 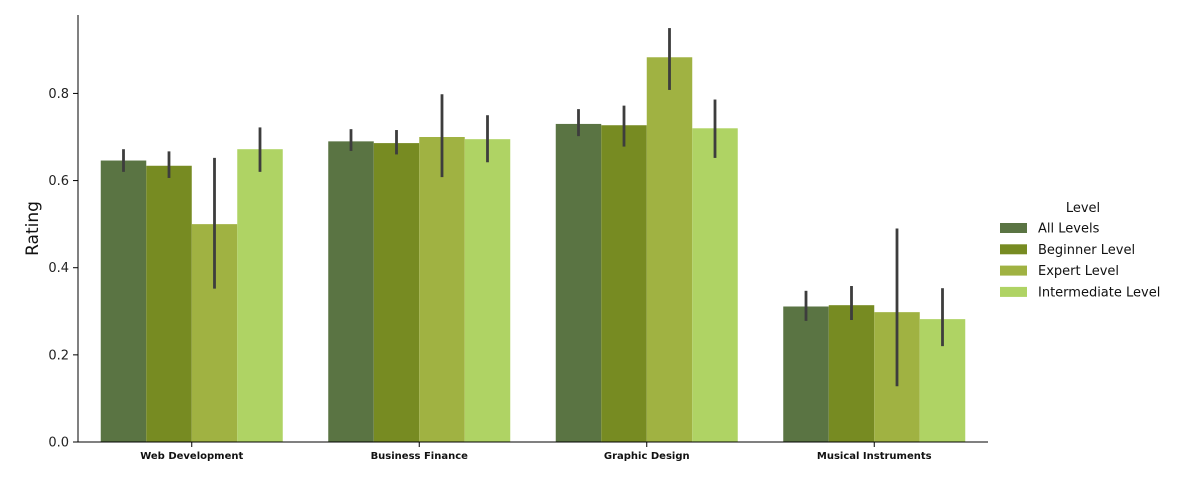 What do you see at coordinates (1078, 271) in the screenshot?
I see `legend-label: Expert Level` at bounding box center [1078, 271].